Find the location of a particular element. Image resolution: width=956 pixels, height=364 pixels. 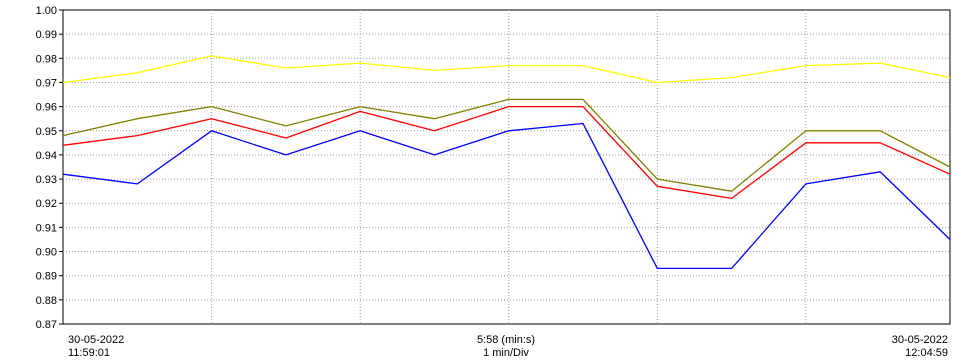

y-tick-label: 0.87 is located at coordinates (46, 325).